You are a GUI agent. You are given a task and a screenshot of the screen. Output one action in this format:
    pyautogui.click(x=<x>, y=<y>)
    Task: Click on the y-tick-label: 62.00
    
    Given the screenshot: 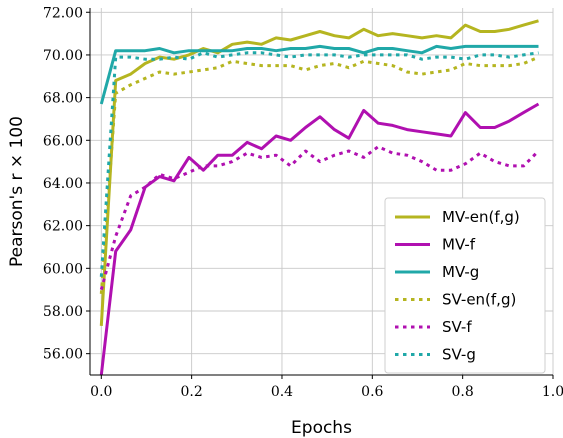 What is the action you would take?
    pyautogui.click(x=63, y=227)
    